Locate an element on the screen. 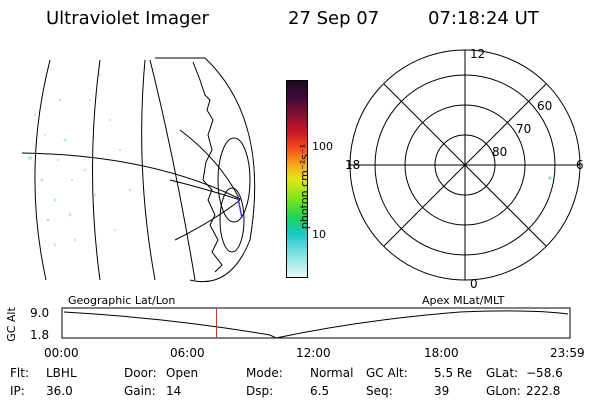 This screenshot has height=400, width=600. xtick-0000: 00:00 is located at coordinates (61, 353).